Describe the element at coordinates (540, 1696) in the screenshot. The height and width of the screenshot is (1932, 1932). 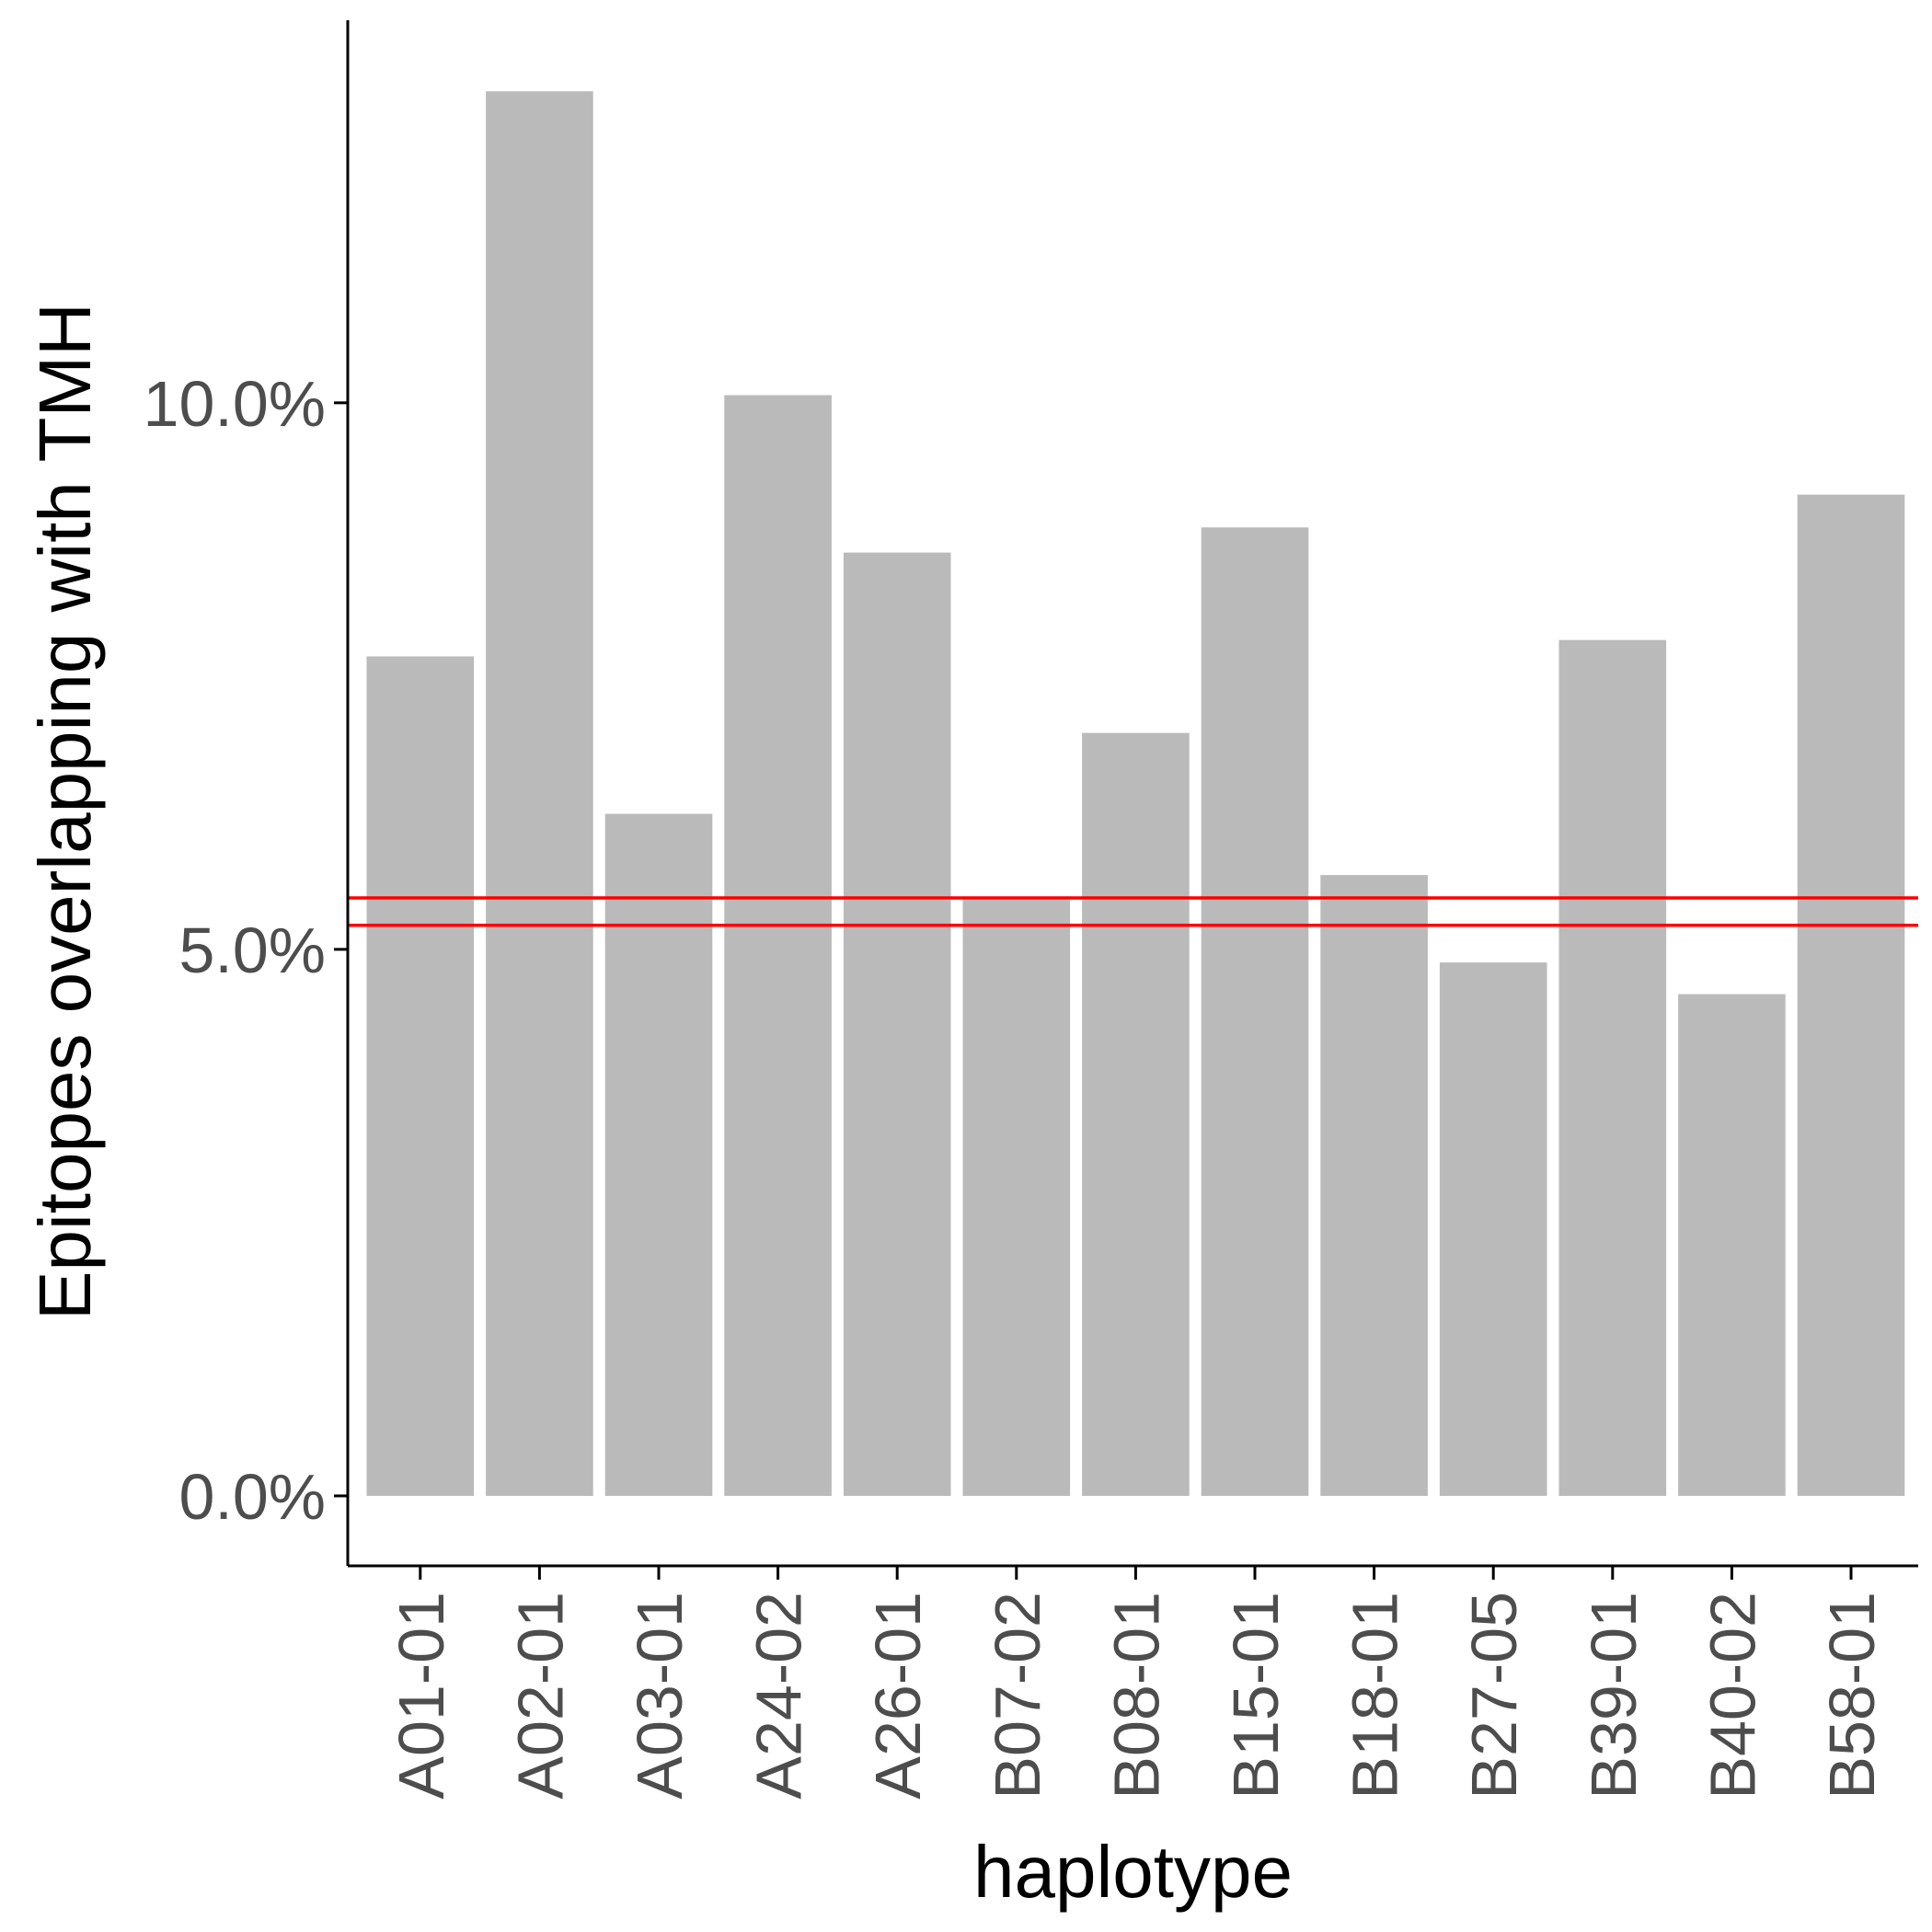
I see `x-tick-label-a02-01: A02-01` at that location.